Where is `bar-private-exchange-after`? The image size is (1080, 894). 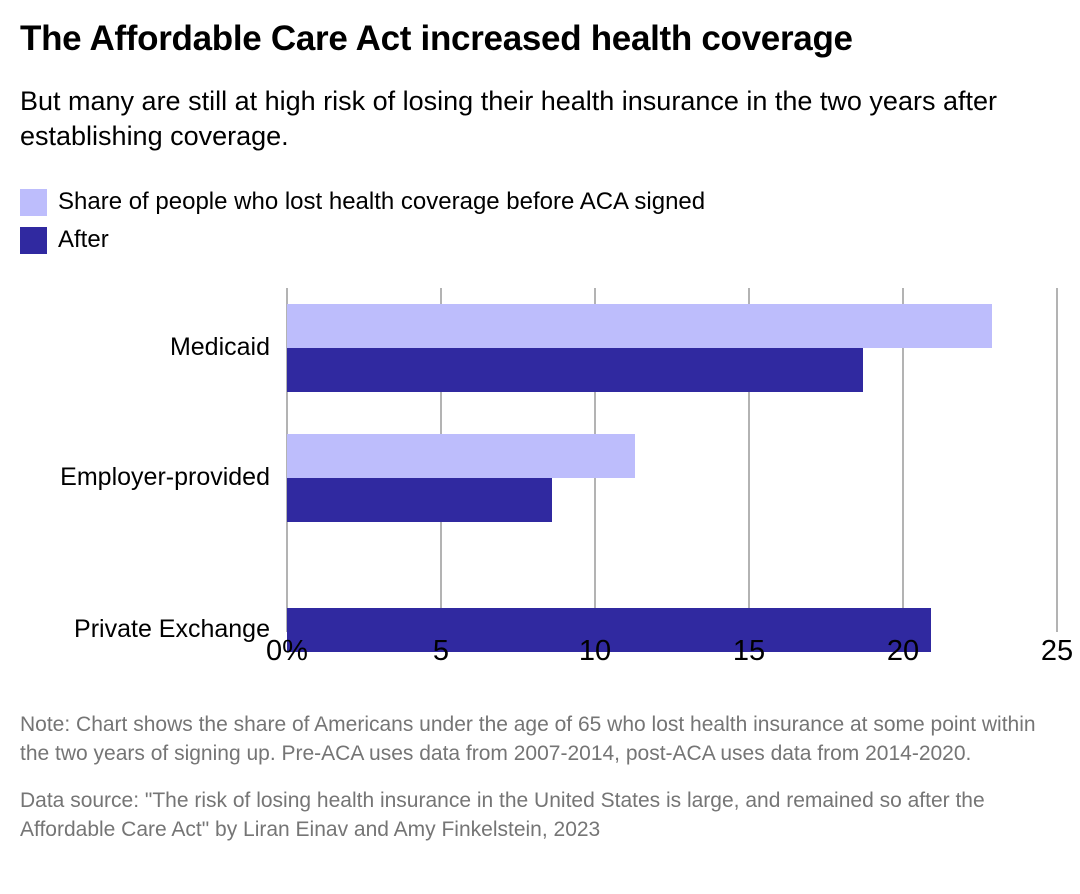 bar-private-exchange-after is located at coordinates (609, 630).